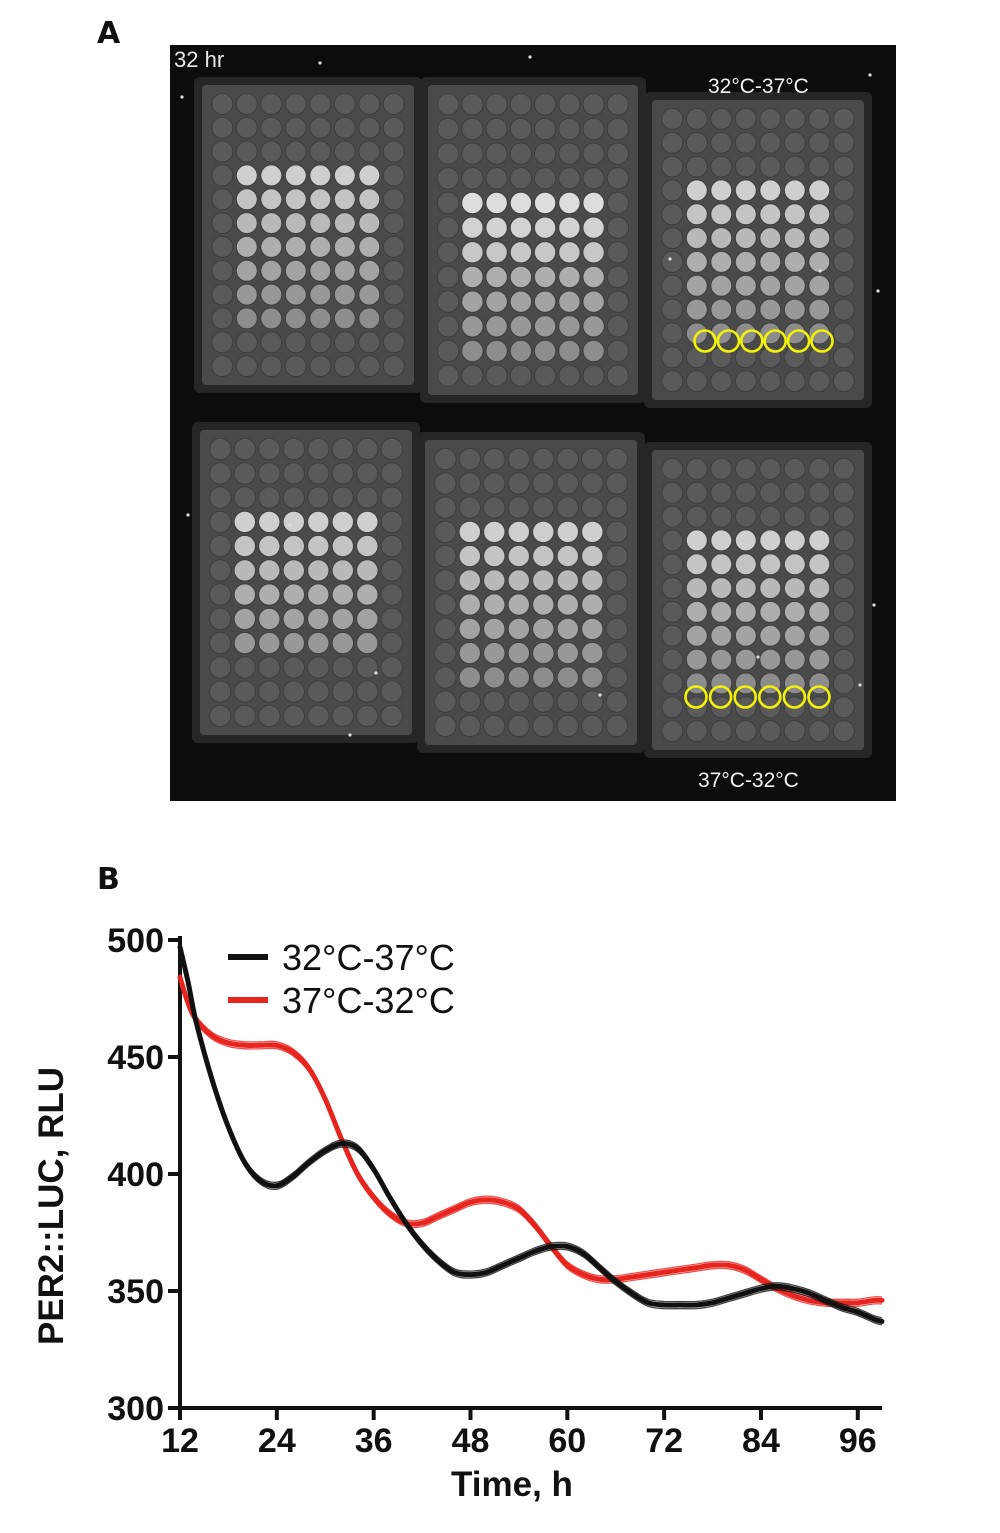 The image size is (1000, 1533). What do you see at coordinates (135, 941) in the screenshot?
I see `y-tick-label: 500` at bounding box center [135, 941].